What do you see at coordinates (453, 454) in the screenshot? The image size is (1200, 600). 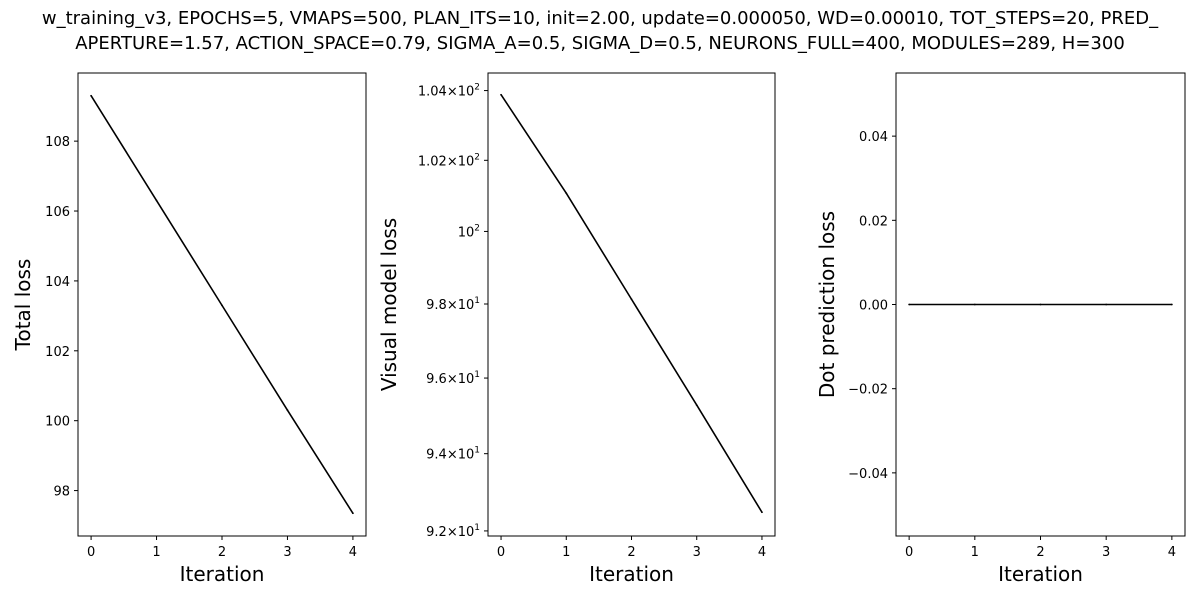 I see `y-tick-label: 9.4×10¹` at bounding box center [453, 454].